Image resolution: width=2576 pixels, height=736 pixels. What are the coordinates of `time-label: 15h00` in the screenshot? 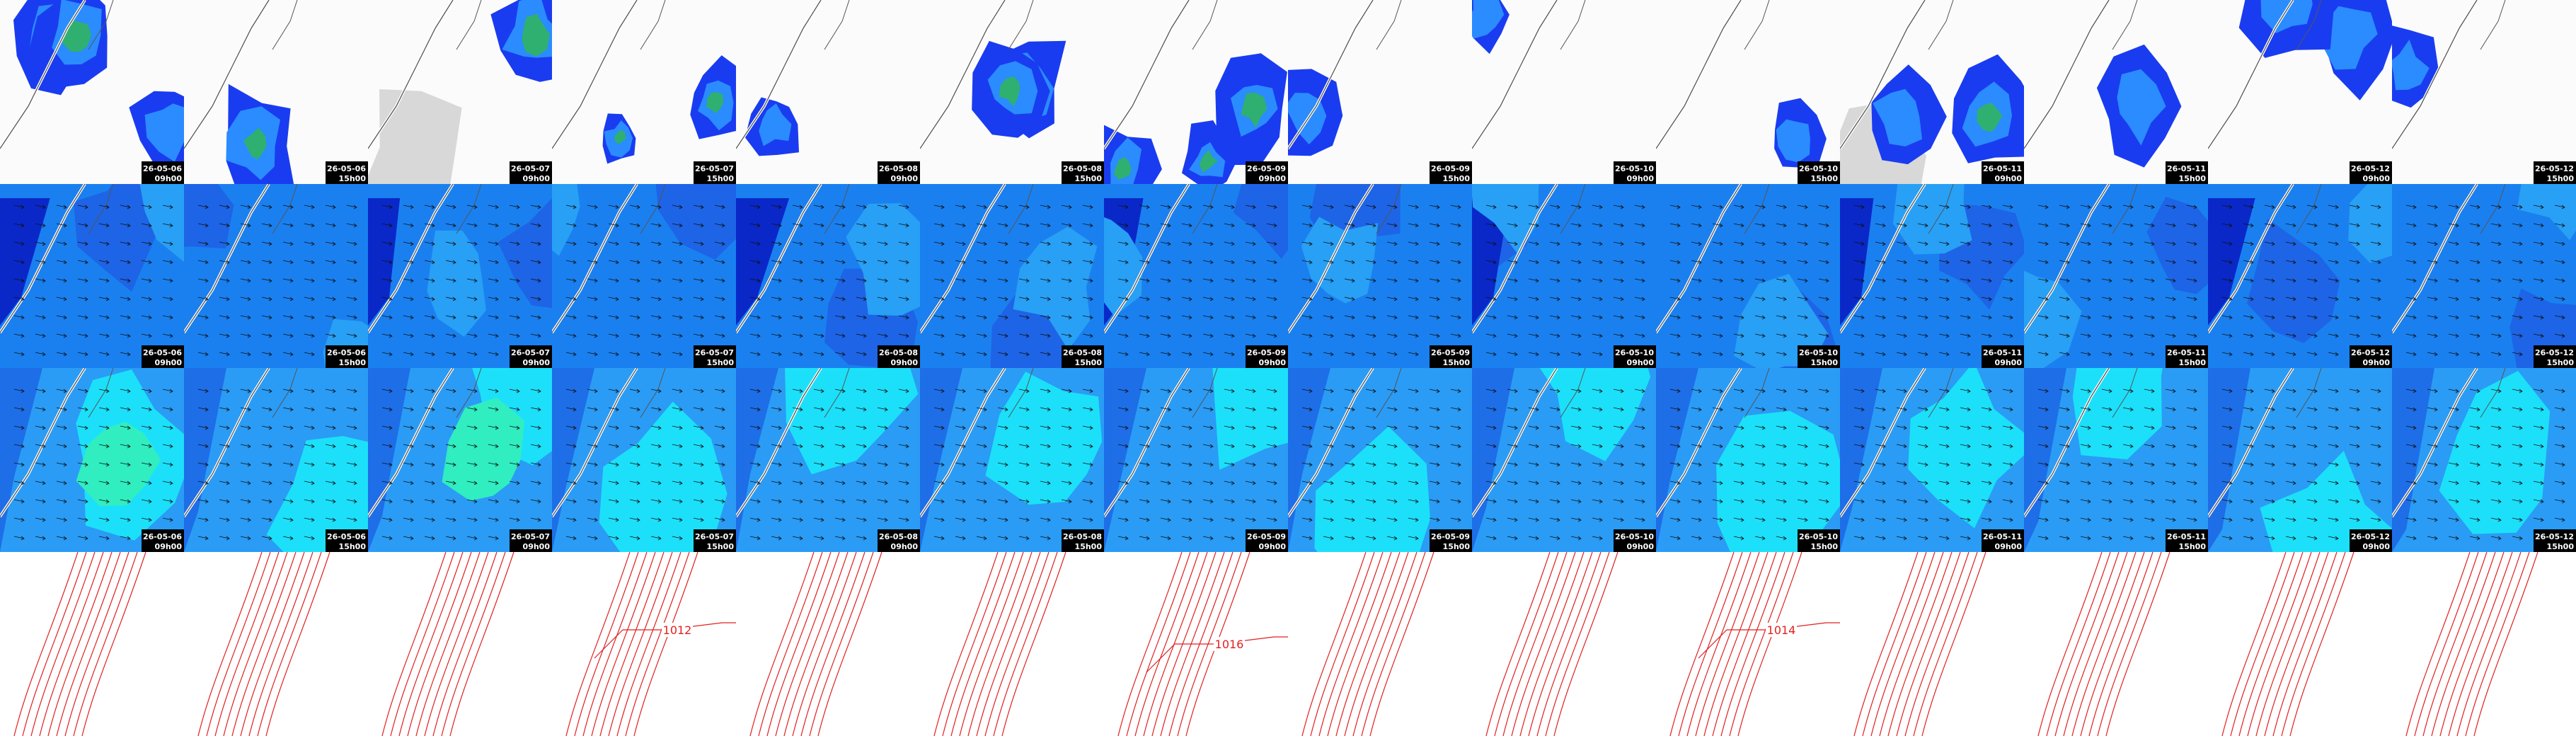 It's located at (353, 178).